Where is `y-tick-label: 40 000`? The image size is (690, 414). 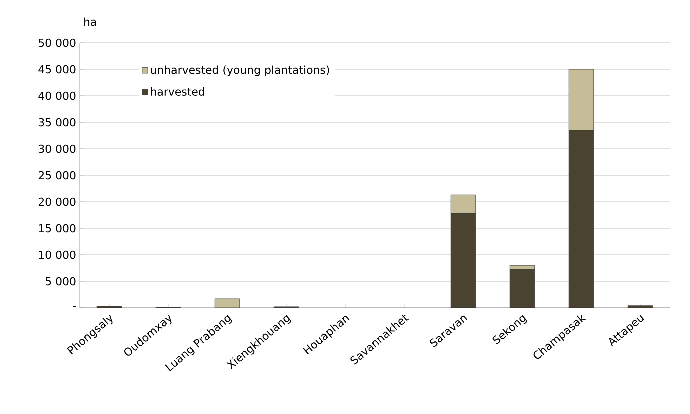 y-tick-label: 40 000 is located at coordinates (57, 96).